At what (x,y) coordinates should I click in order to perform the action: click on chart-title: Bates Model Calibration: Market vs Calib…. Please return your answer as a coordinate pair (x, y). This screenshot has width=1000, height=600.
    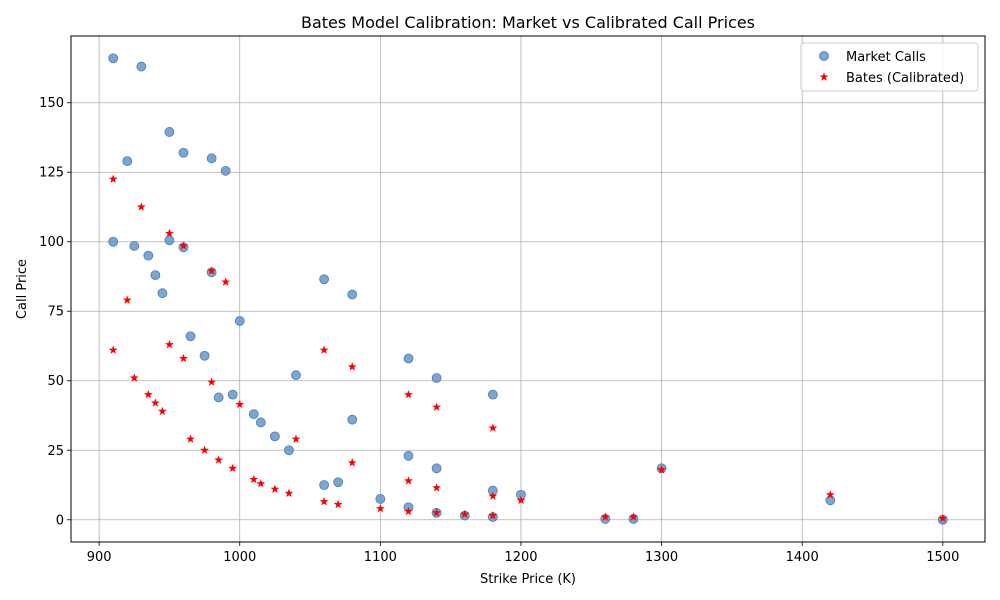
    Looking at the image, I should click on (528, 22).